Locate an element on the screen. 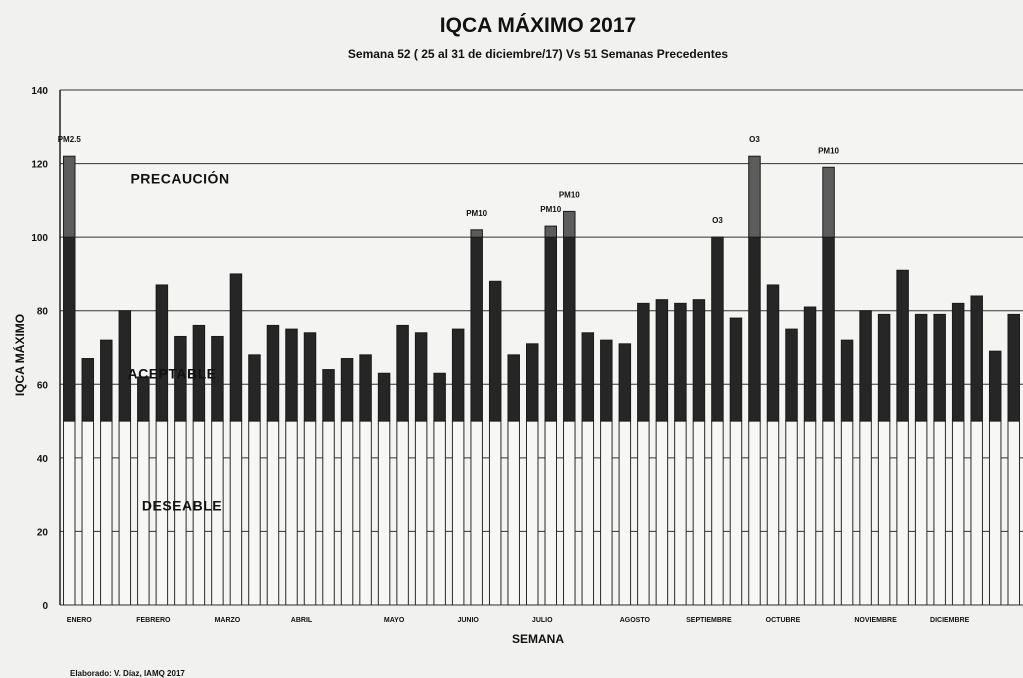  annotation-label: O3 is located at coordinates (754, 139).